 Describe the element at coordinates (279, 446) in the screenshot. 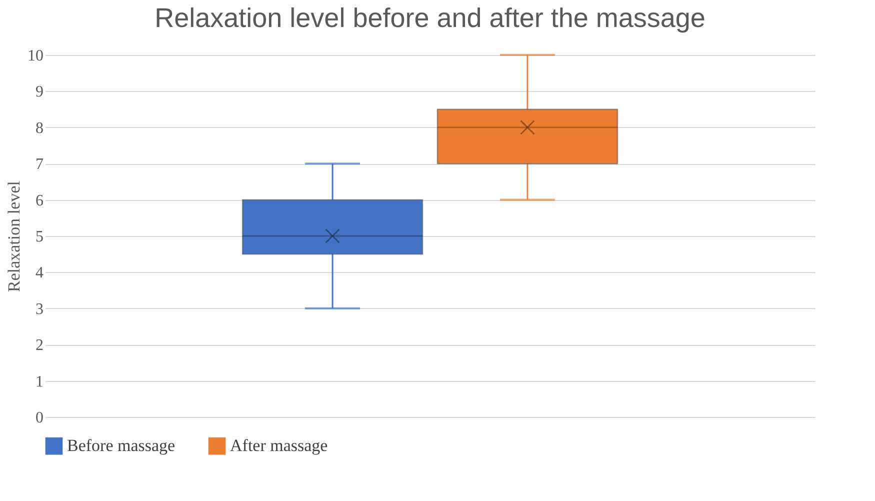

I see `legend-label: After massage` at that location.